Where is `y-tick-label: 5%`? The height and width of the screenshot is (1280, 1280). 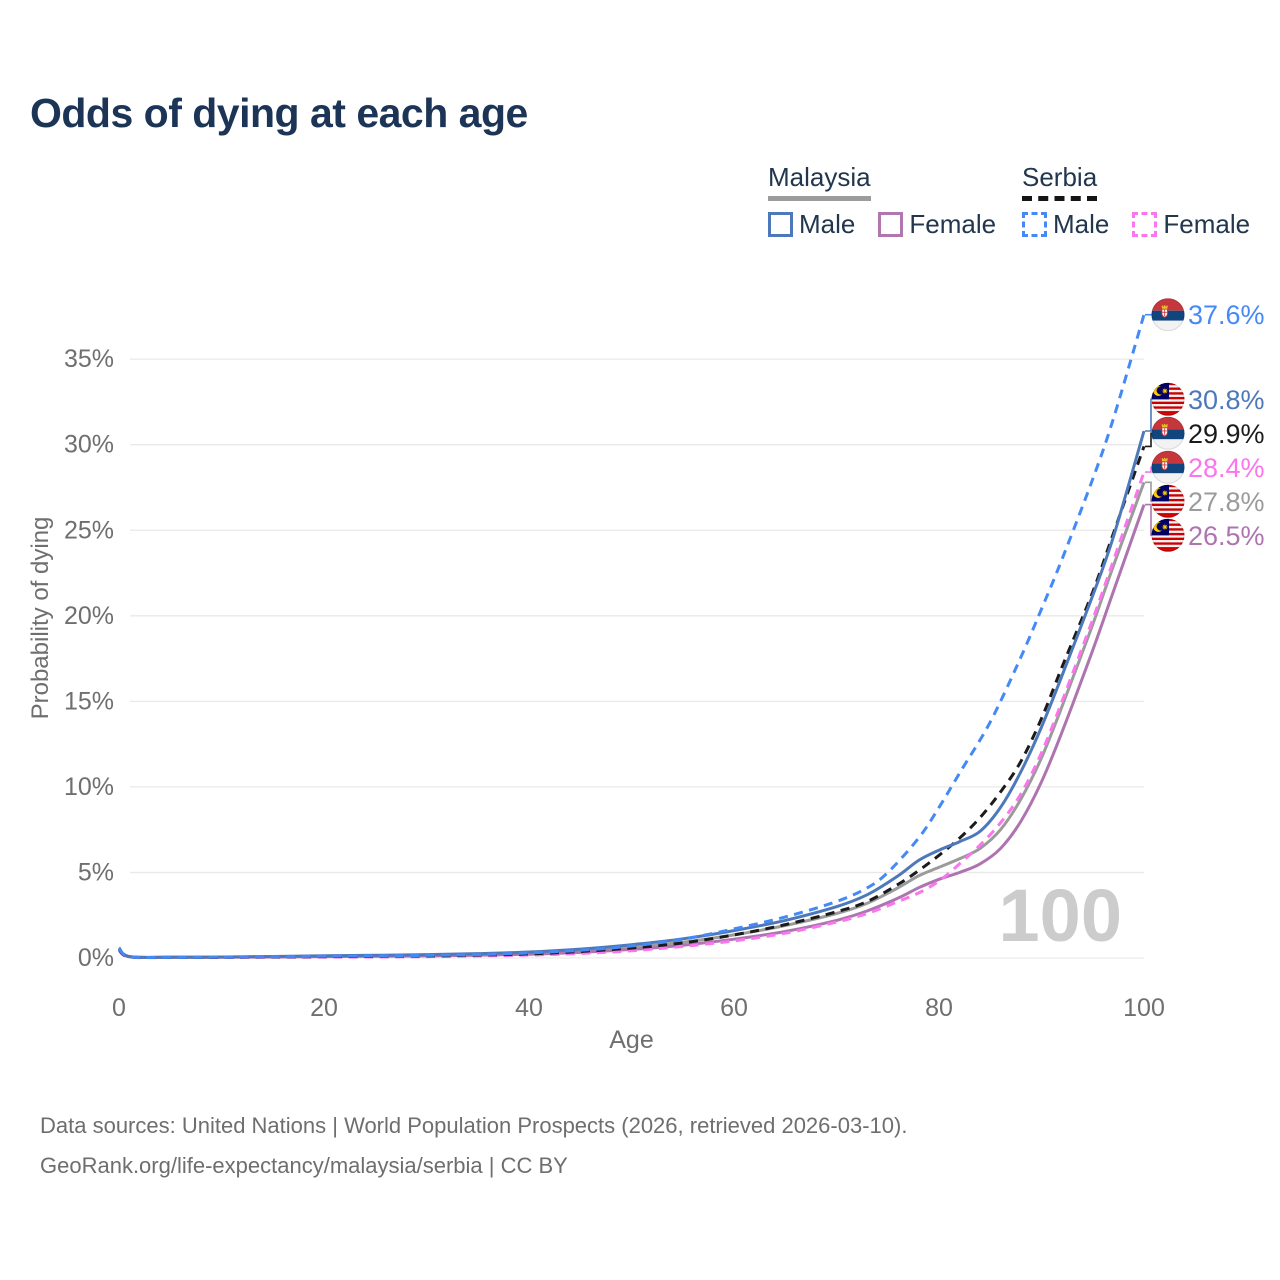
y-tick-label: 5% is located at coordinates (96, 872).